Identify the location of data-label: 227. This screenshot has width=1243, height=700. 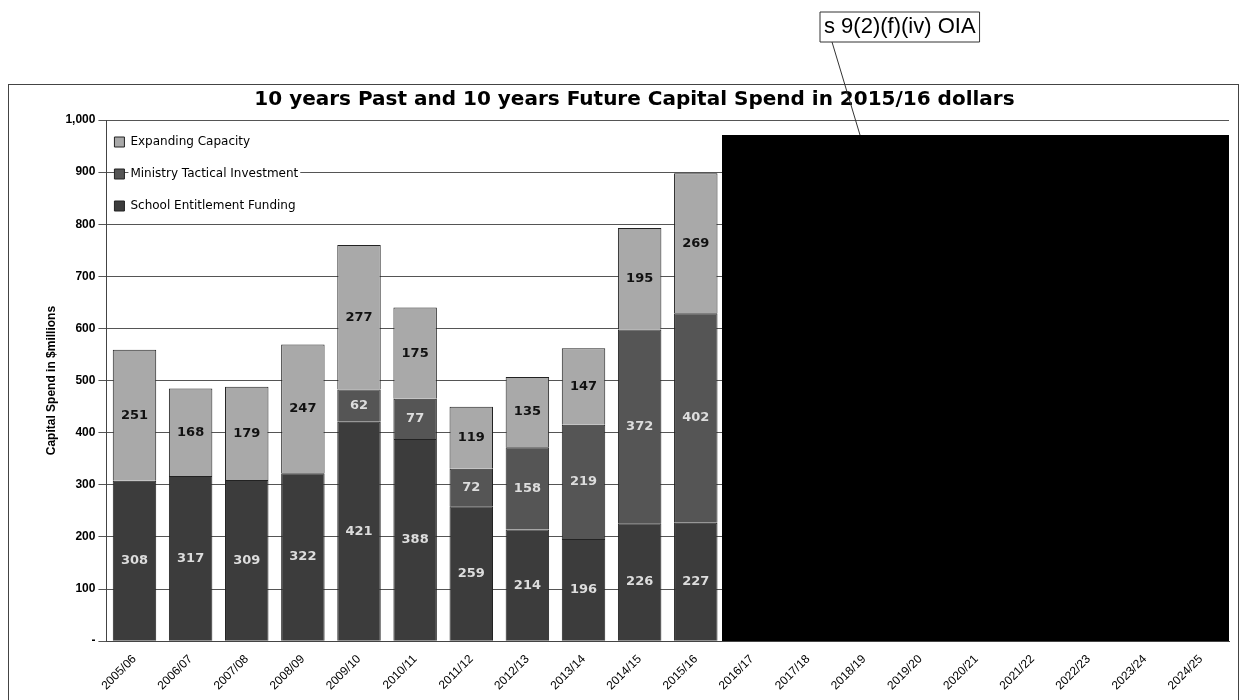
(696, 581).